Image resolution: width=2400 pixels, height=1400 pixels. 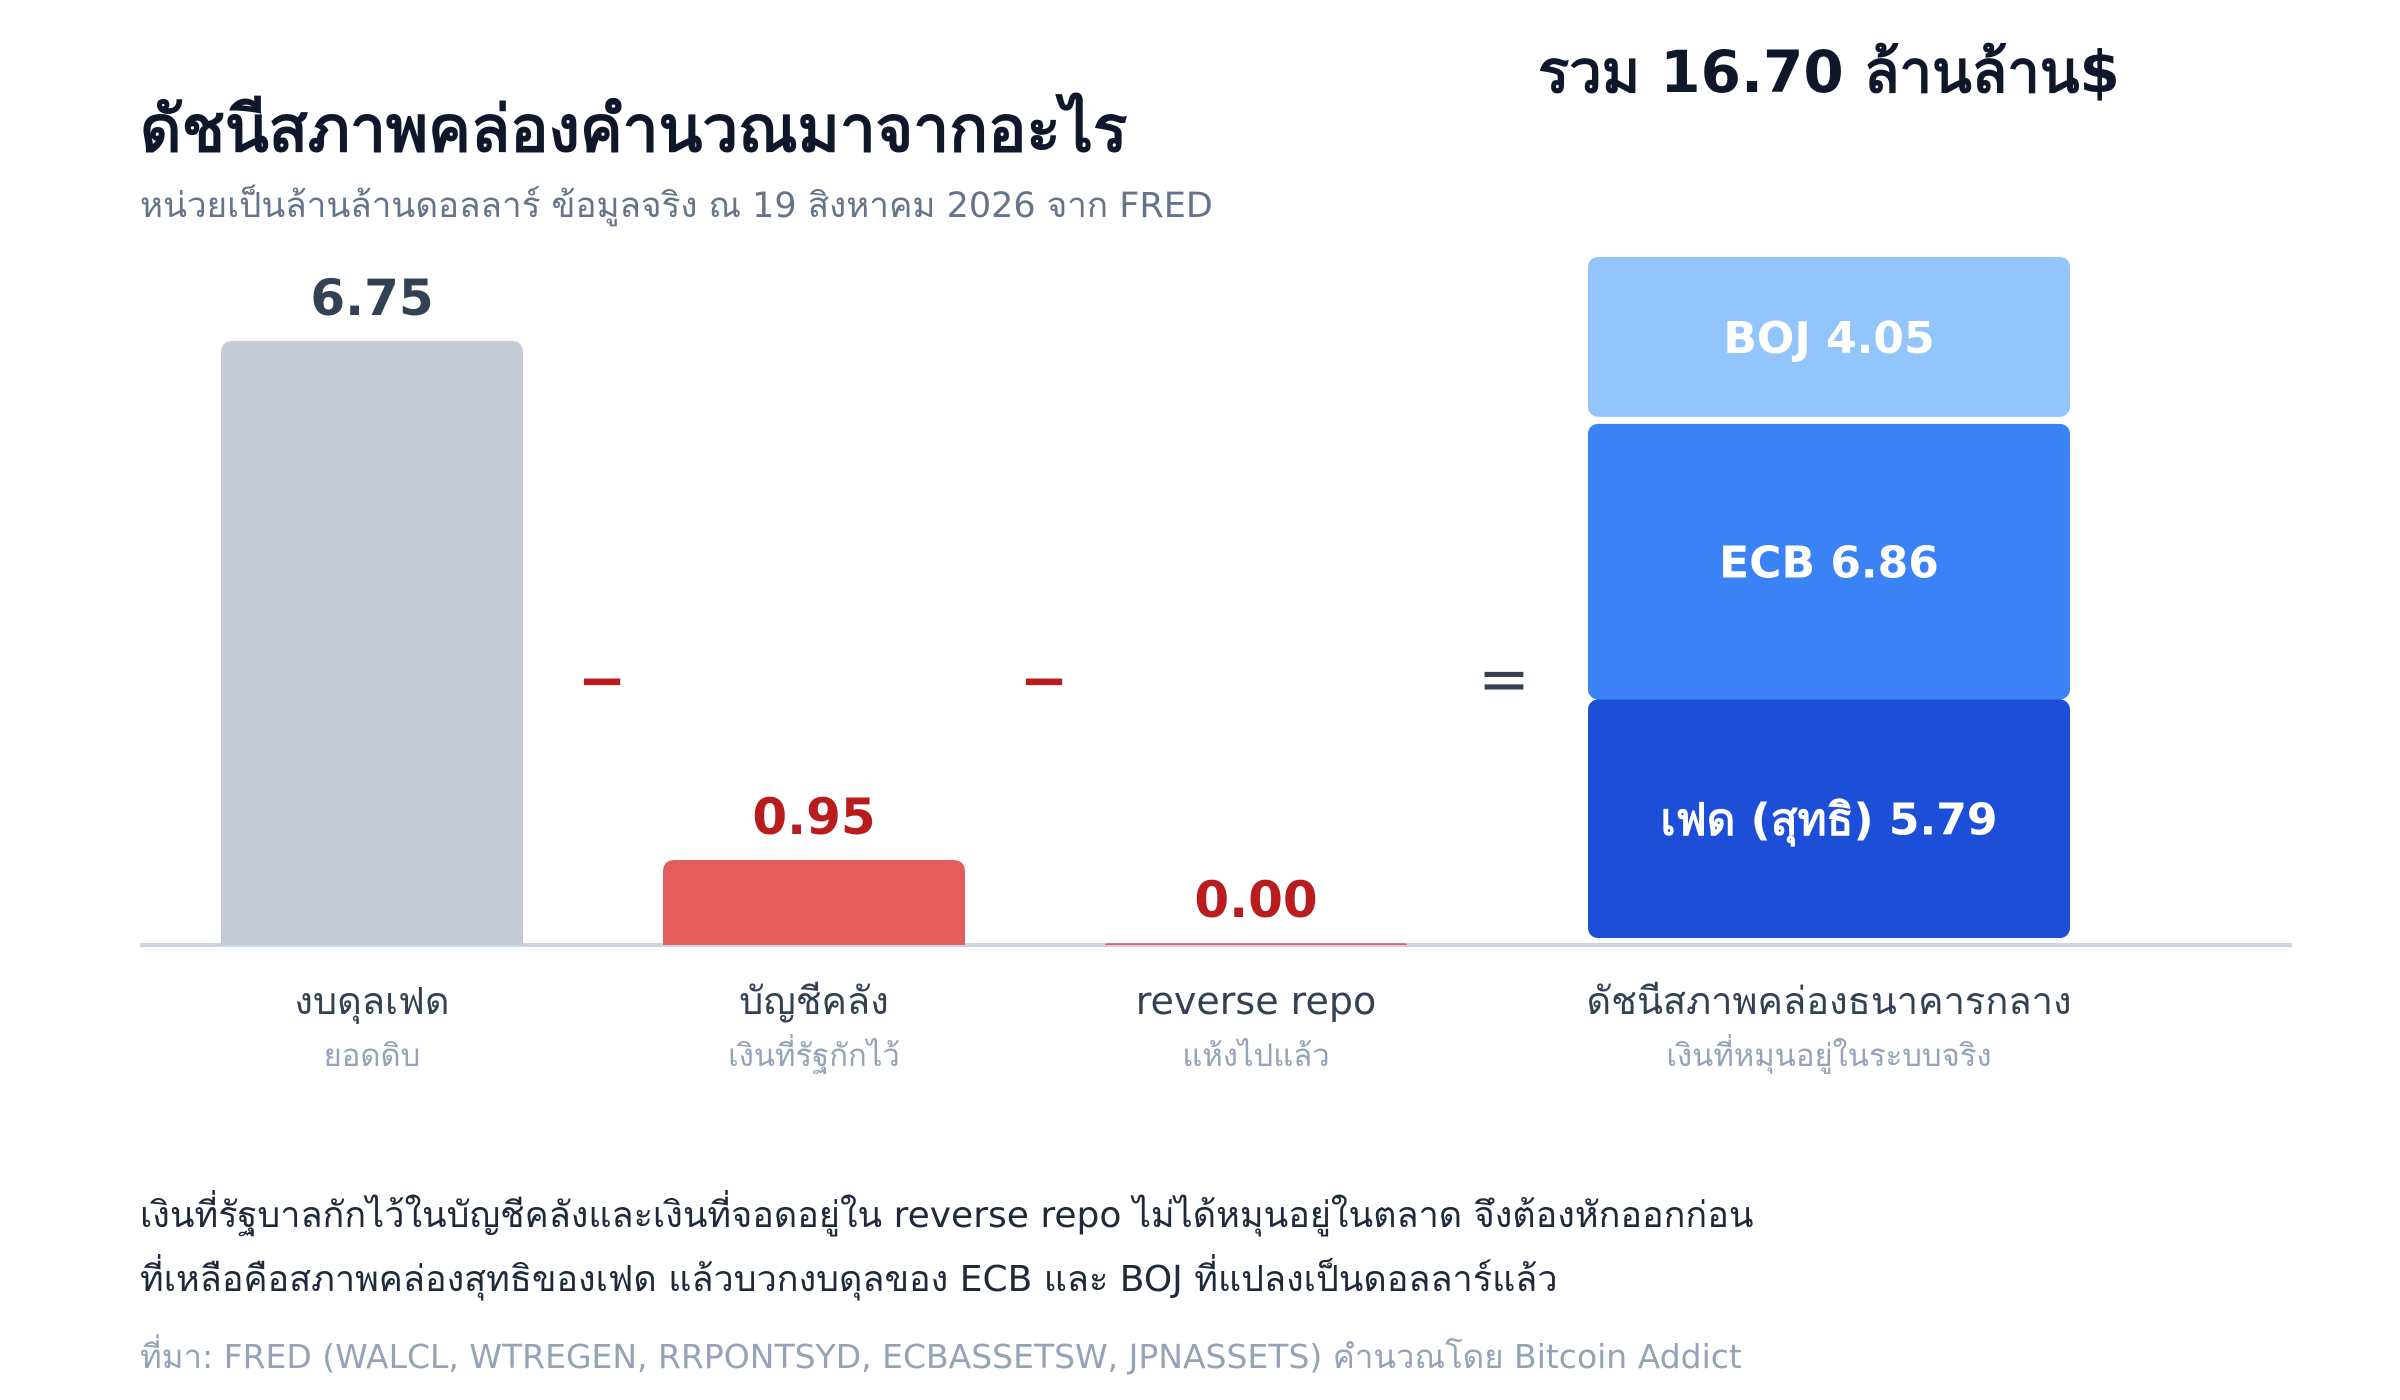 What do you see at coordinates (813, 817) in the screenshot?
I see `bar-value-label-2: 0.95` at bounding box center [813, 817].